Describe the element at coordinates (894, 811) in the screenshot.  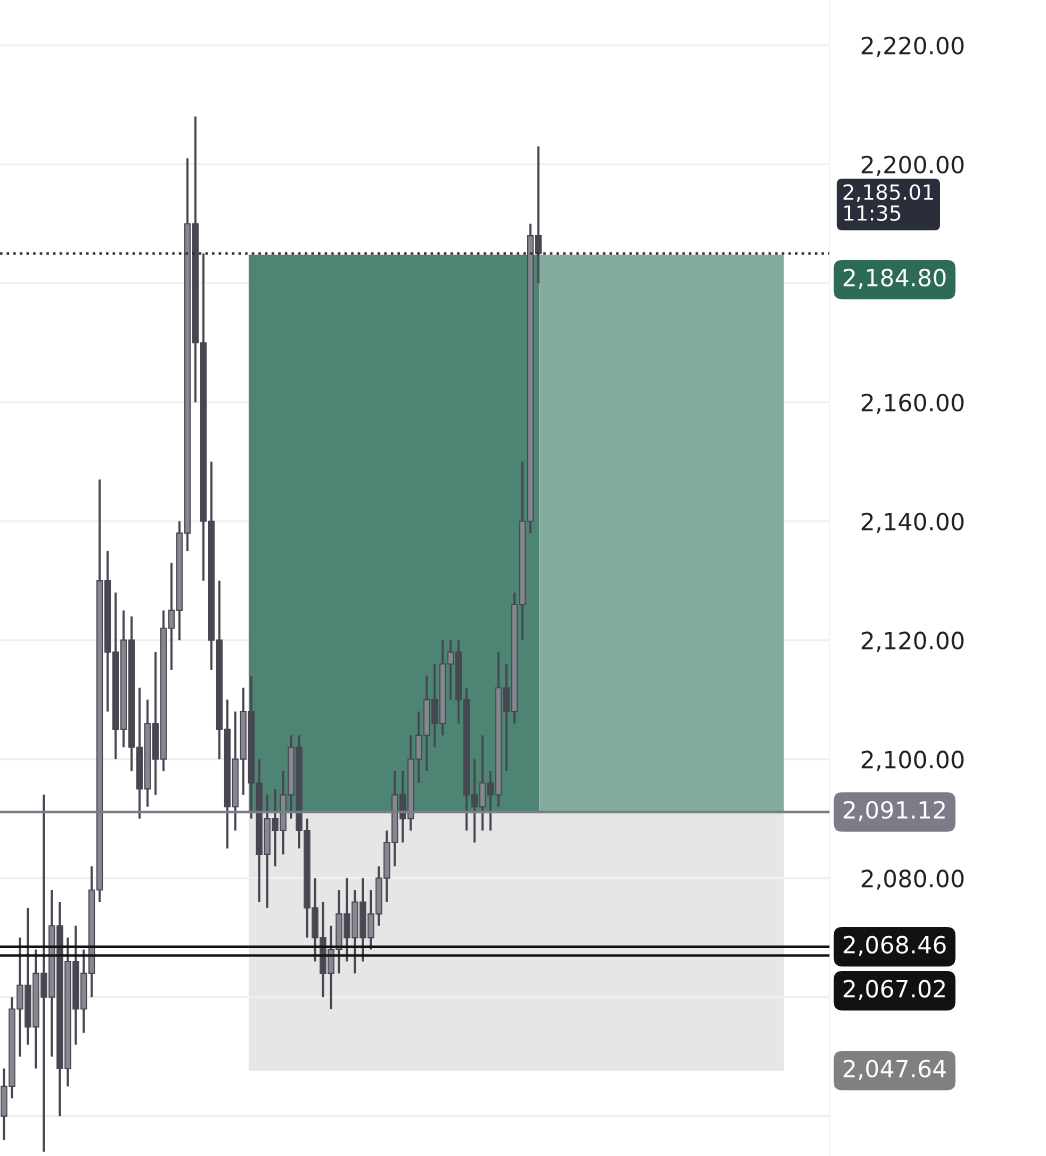
I see `ref-line-label: 2,091.12` at that location.